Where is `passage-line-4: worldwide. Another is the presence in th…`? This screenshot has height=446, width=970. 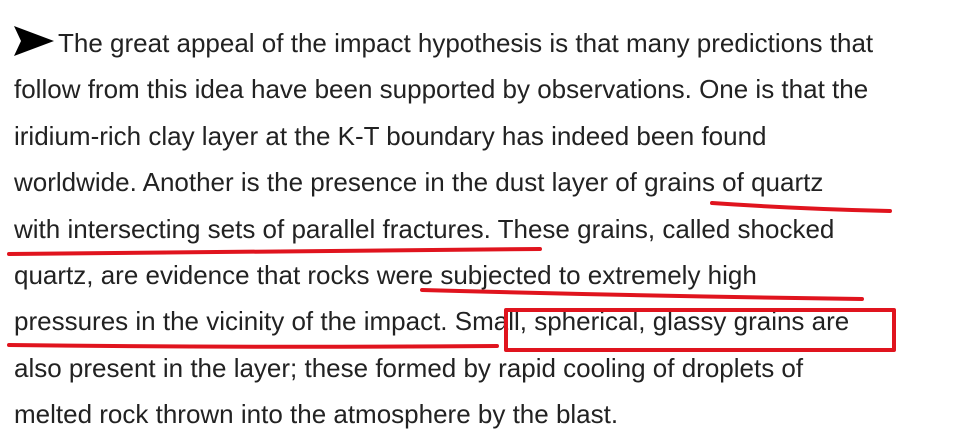
passage-line-4: worldwide. Another is the presence in th… is located at coordinates (419, 182).